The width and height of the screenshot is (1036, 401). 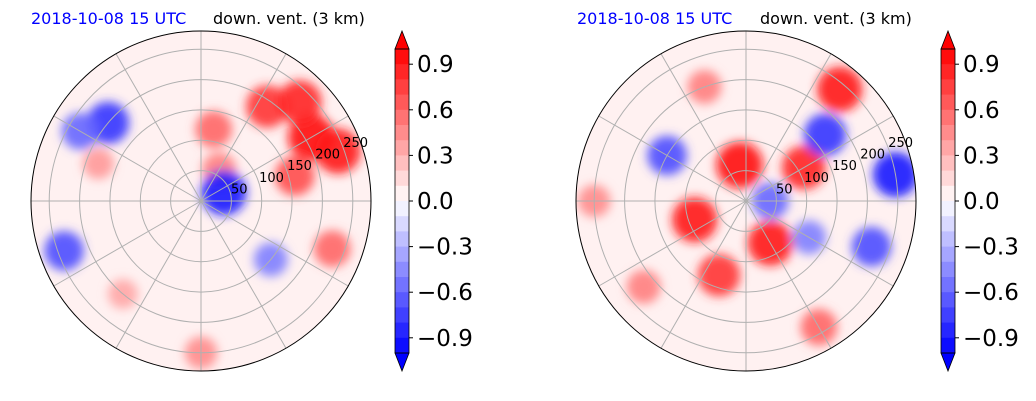 I want to click on radial-tick-label: 100, so click(x=271, y=178).